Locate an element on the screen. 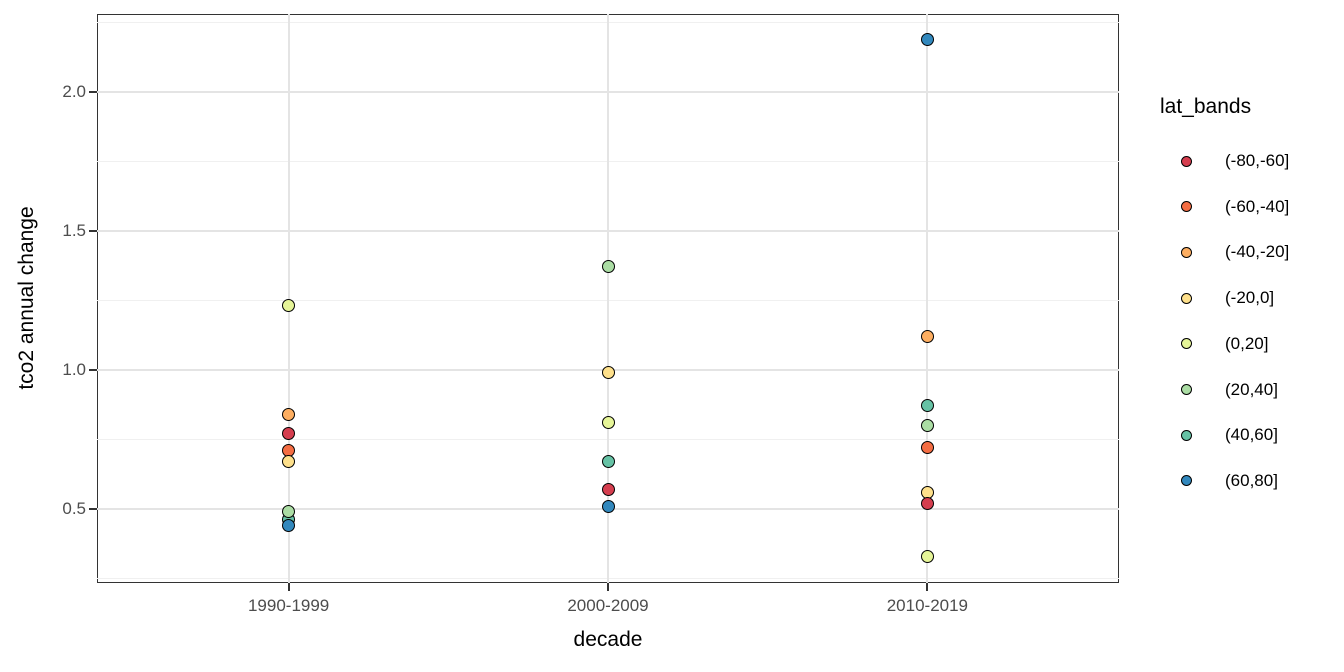 The width and height of the screenshot is (1344, 672). x-axis-title: decade is located at coordinates (608, 639).